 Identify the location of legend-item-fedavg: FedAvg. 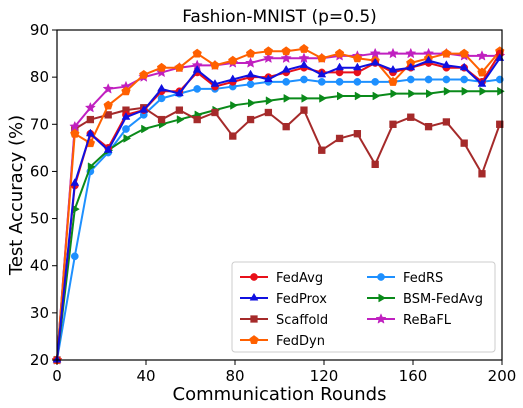
(281, 278).